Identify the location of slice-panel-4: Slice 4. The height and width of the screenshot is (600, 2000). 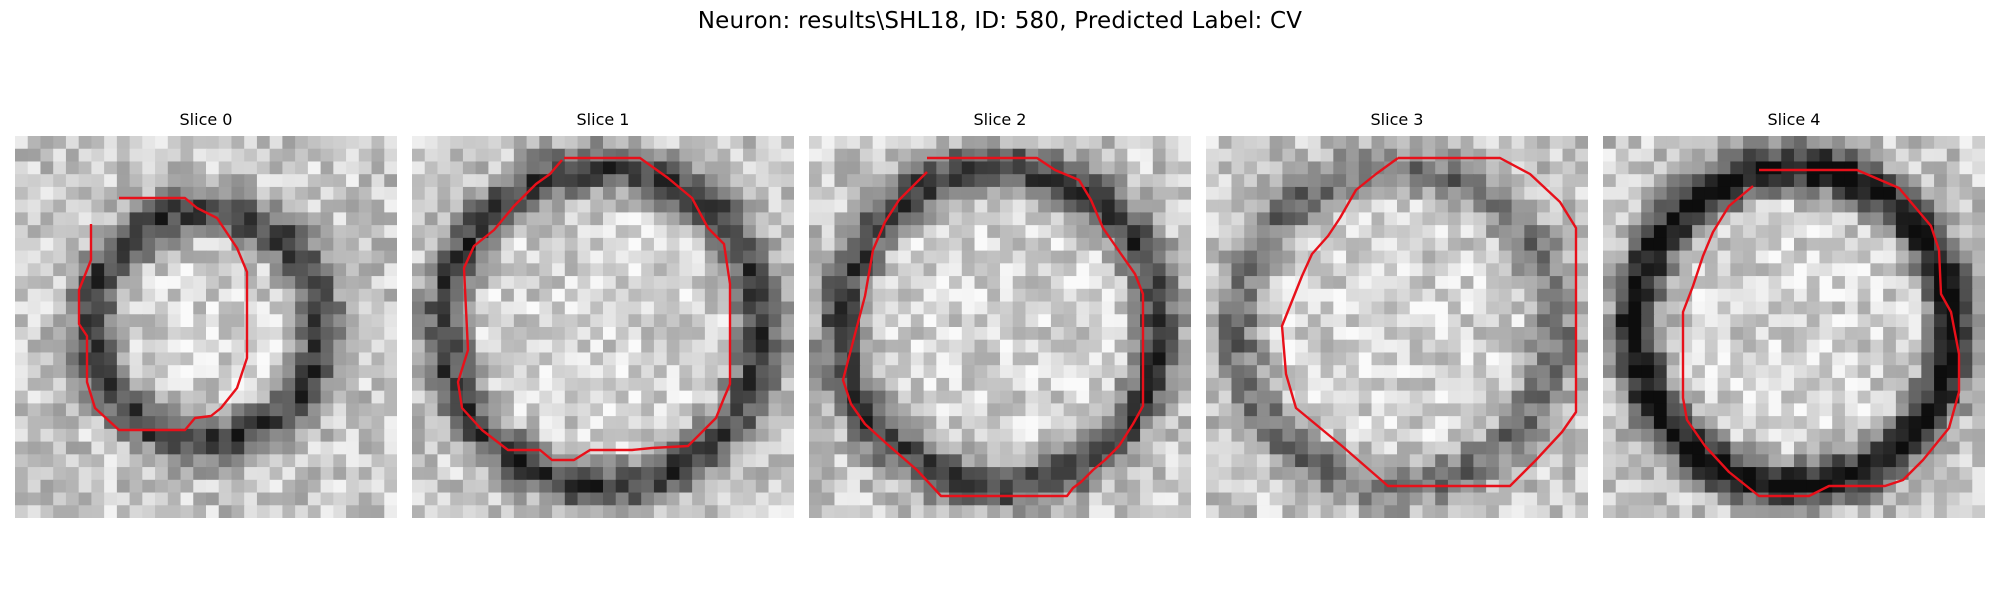
(1794, 313).